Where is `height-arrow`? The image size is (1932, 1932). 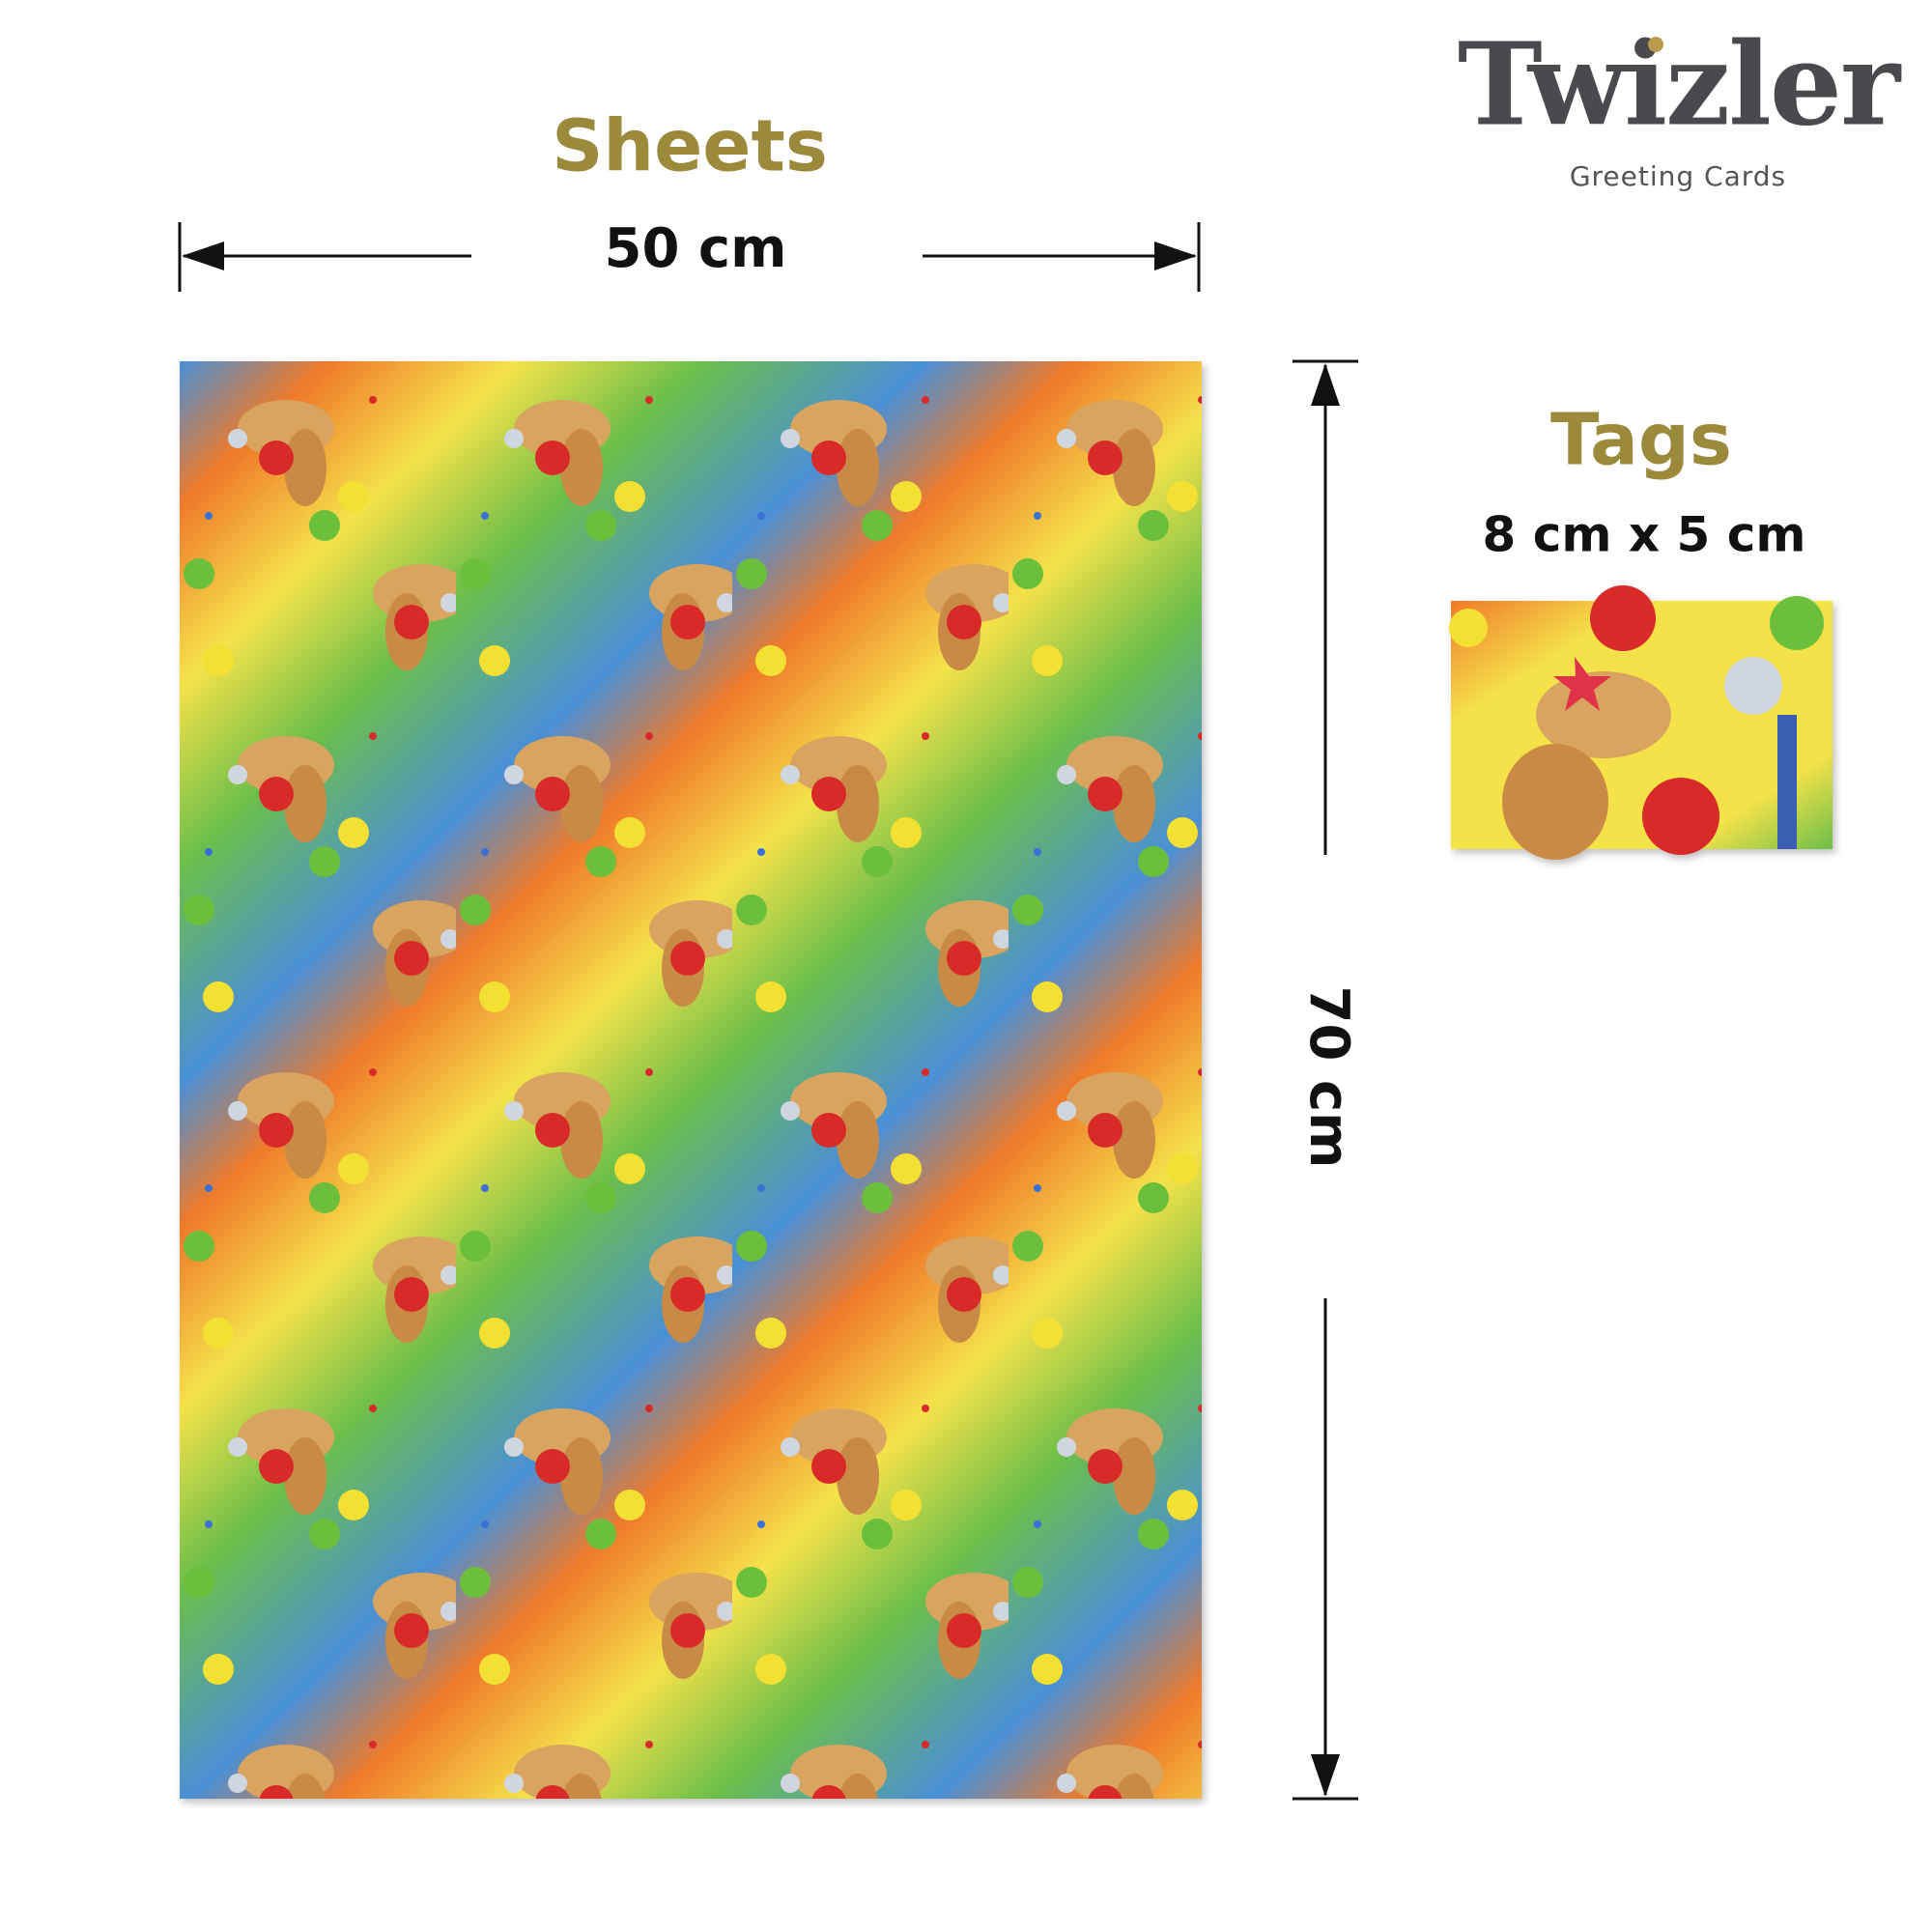
height-arrow is located at coordinates (1325, 1080).